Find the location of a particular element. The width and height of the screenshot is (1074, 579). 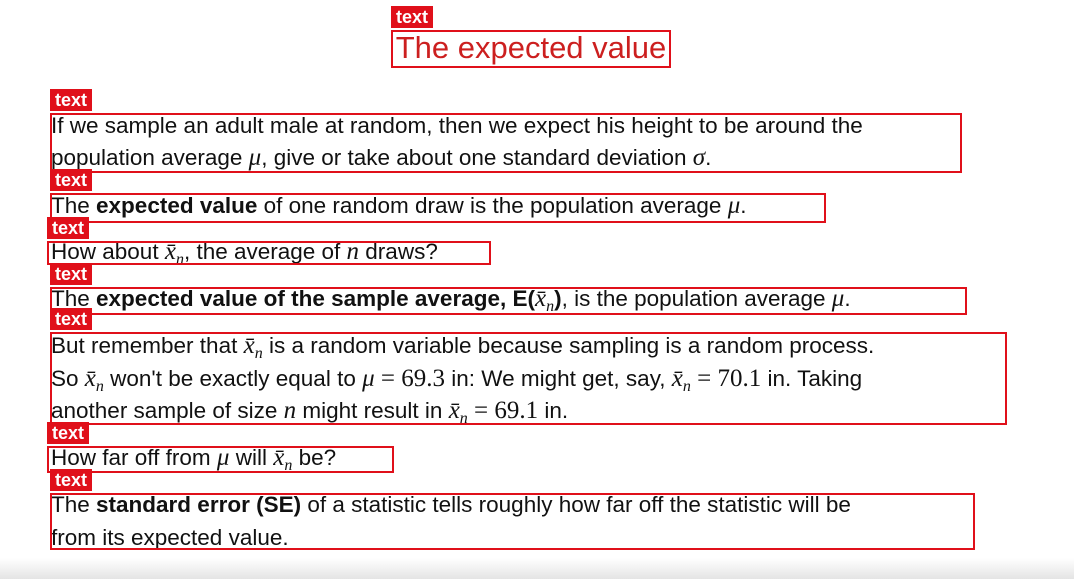

text-line: from its expected value. is located at coordinates (170, 538).